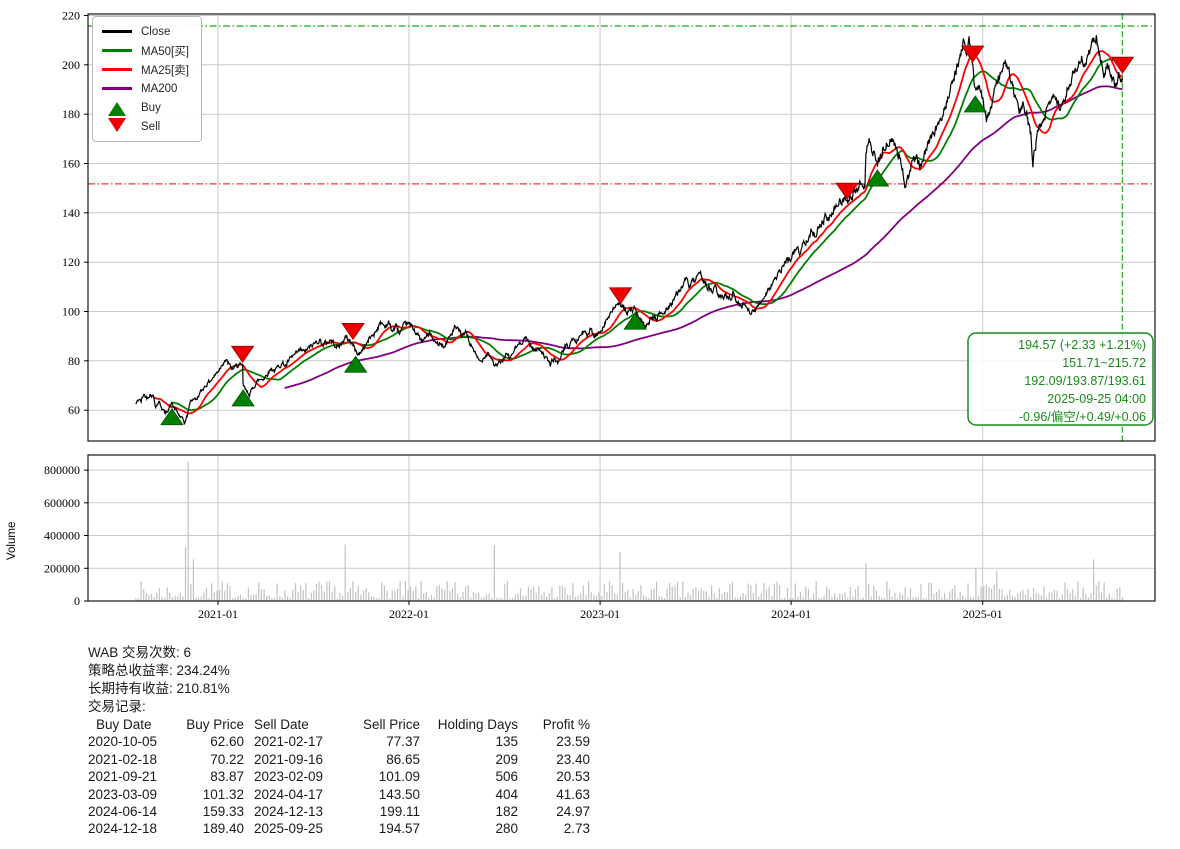 This screenshot has height=849, width=1180. What do you see at coordinates (629, 531) in the screenshot?
I see `volume-bars` at bounding box center [629, 531].